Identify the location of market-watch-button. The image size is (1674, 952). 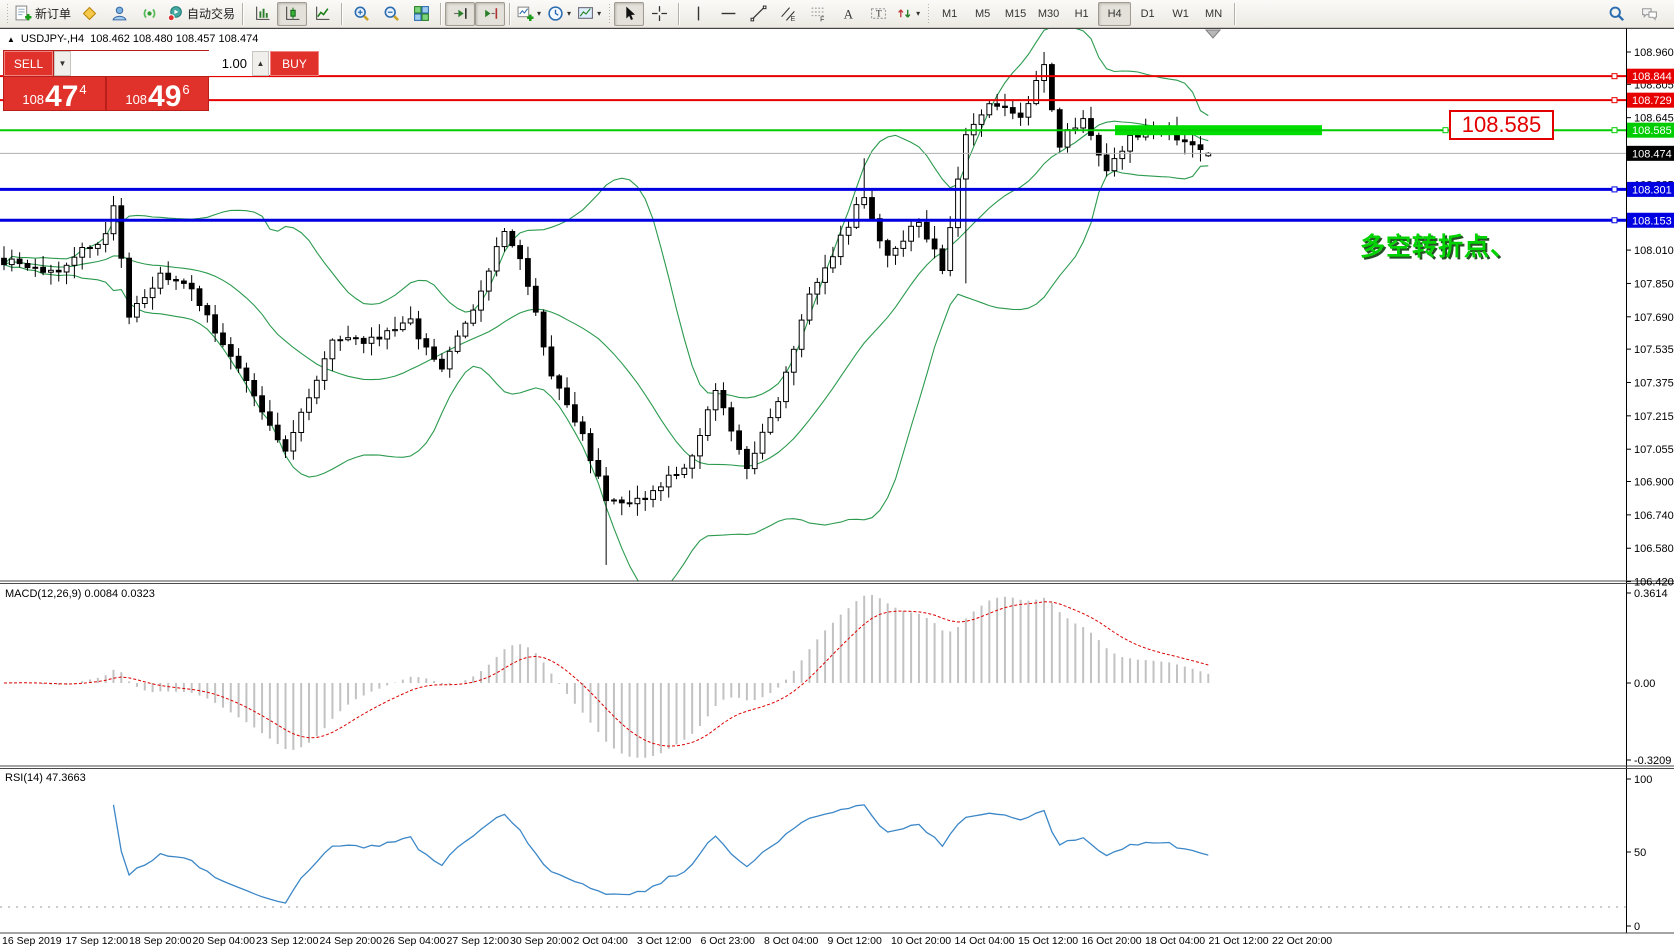
(119, 14).